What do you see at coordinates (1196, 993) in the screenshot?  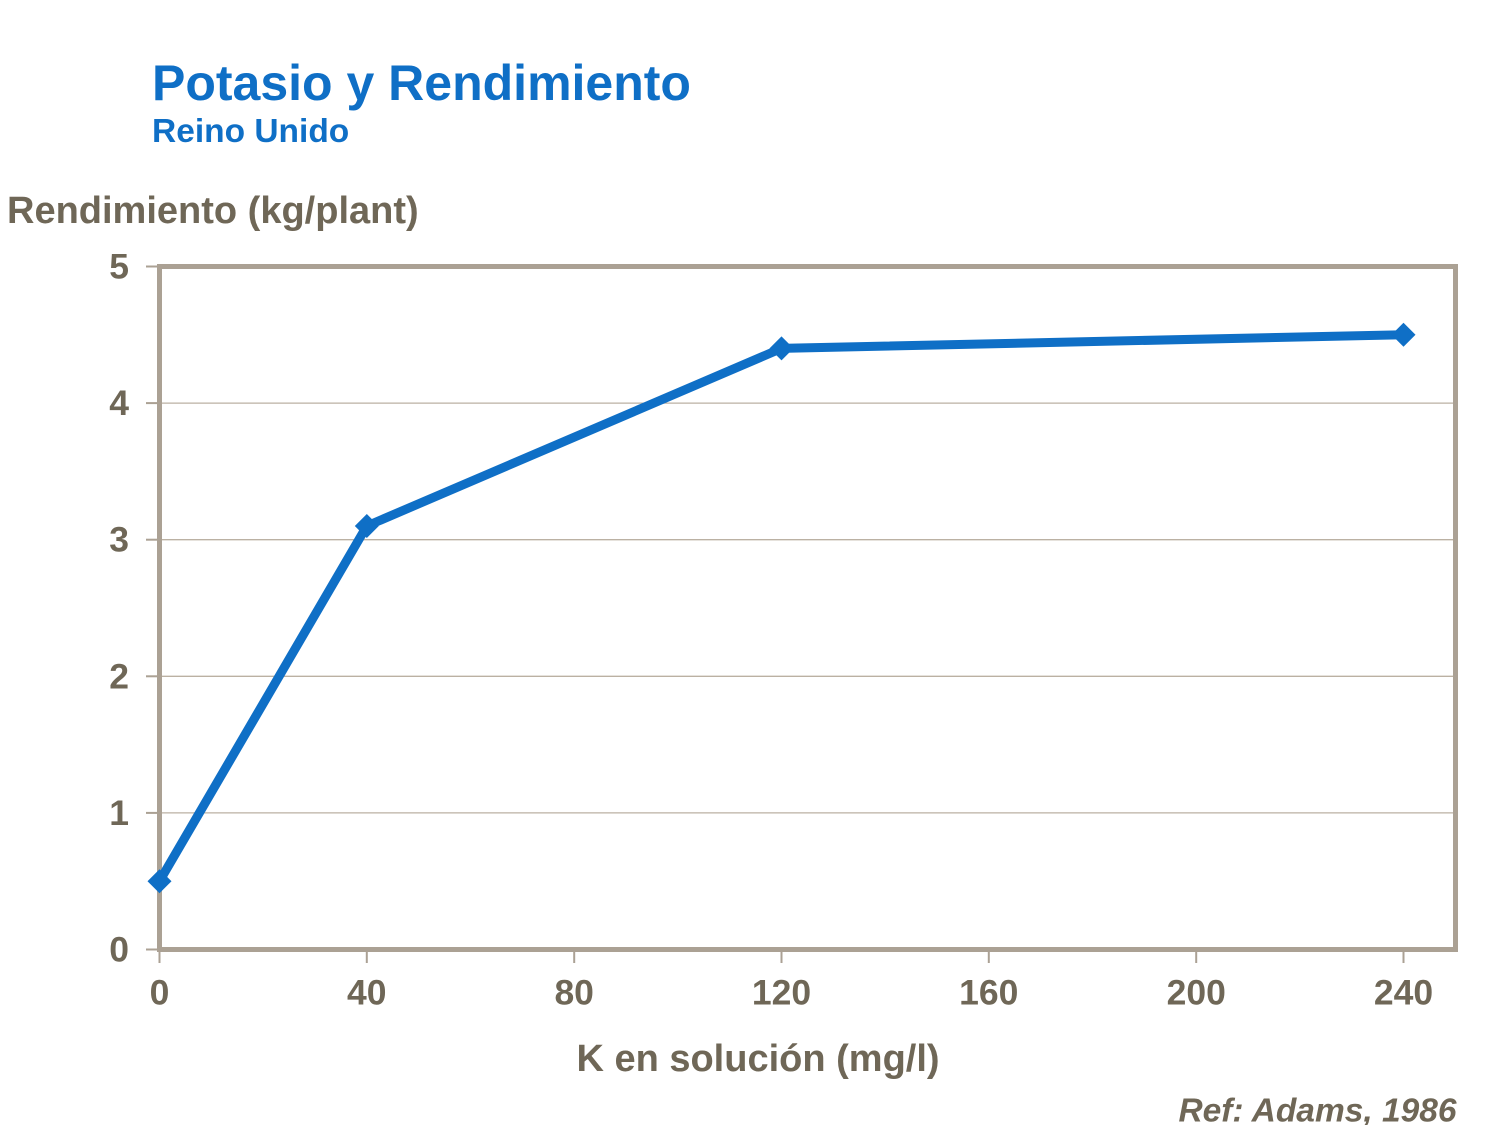 I see `svg-text: 200` at bounding box center [1196, 993].